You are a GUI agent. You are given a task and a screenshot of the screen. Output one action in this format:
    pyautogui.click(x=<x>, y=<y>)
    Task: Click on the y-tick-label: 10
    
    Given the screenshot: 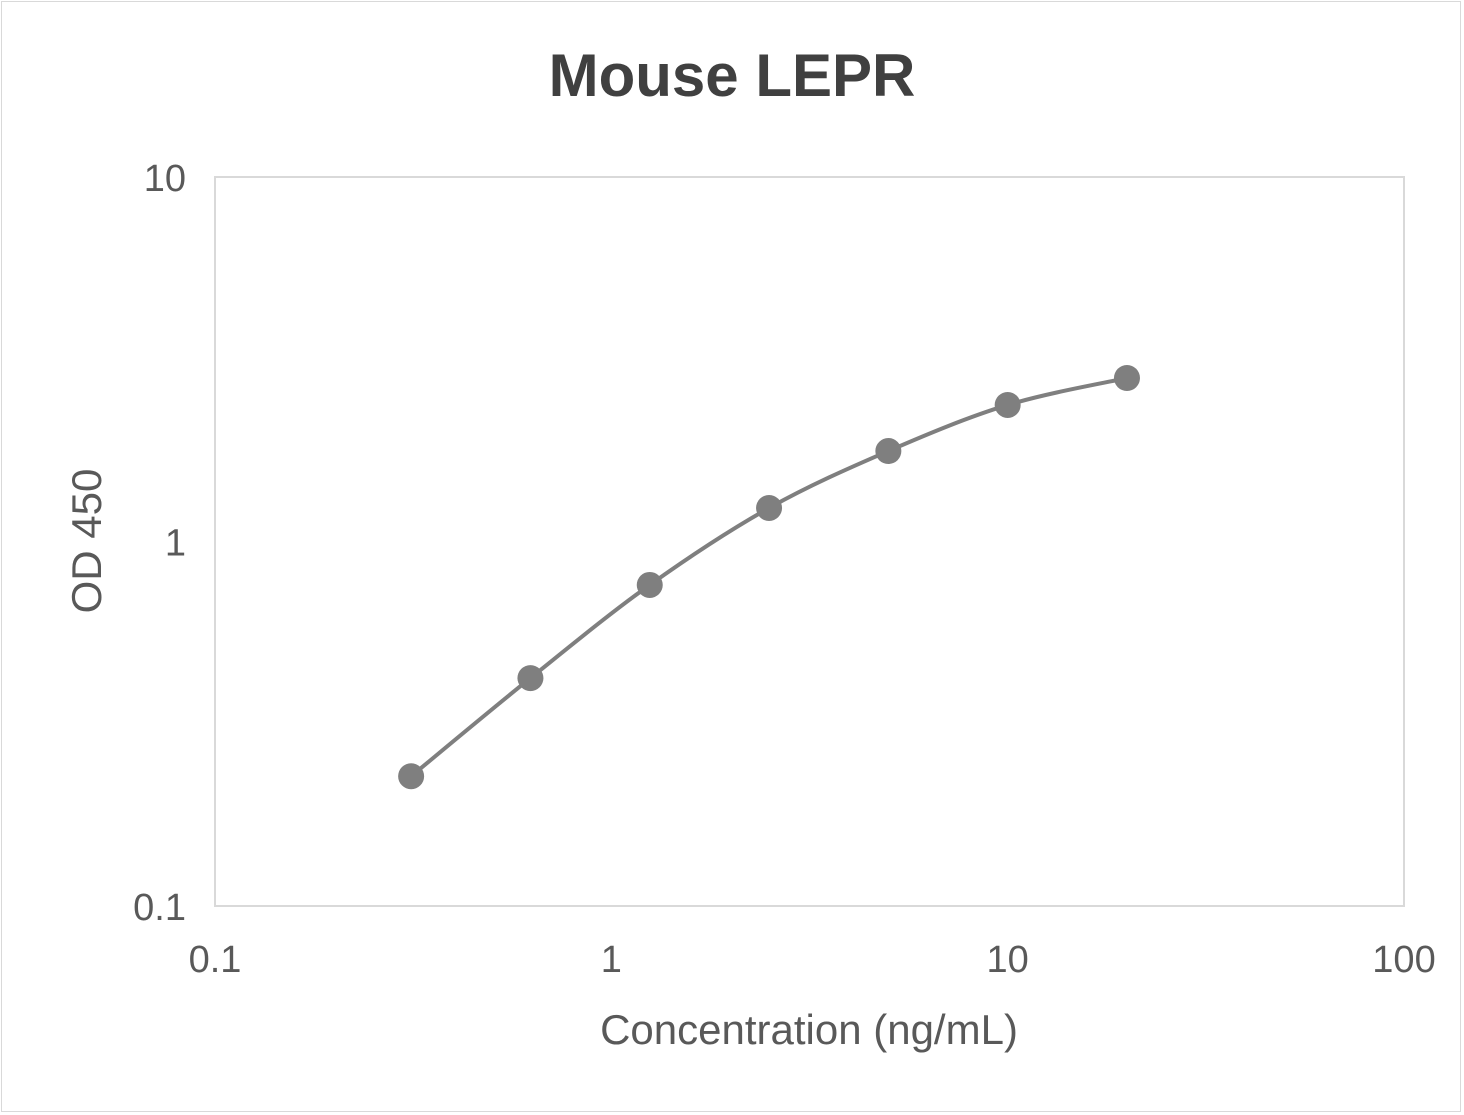 What is the action you would take?
    pyautogui.click(x=165, y=179)
    